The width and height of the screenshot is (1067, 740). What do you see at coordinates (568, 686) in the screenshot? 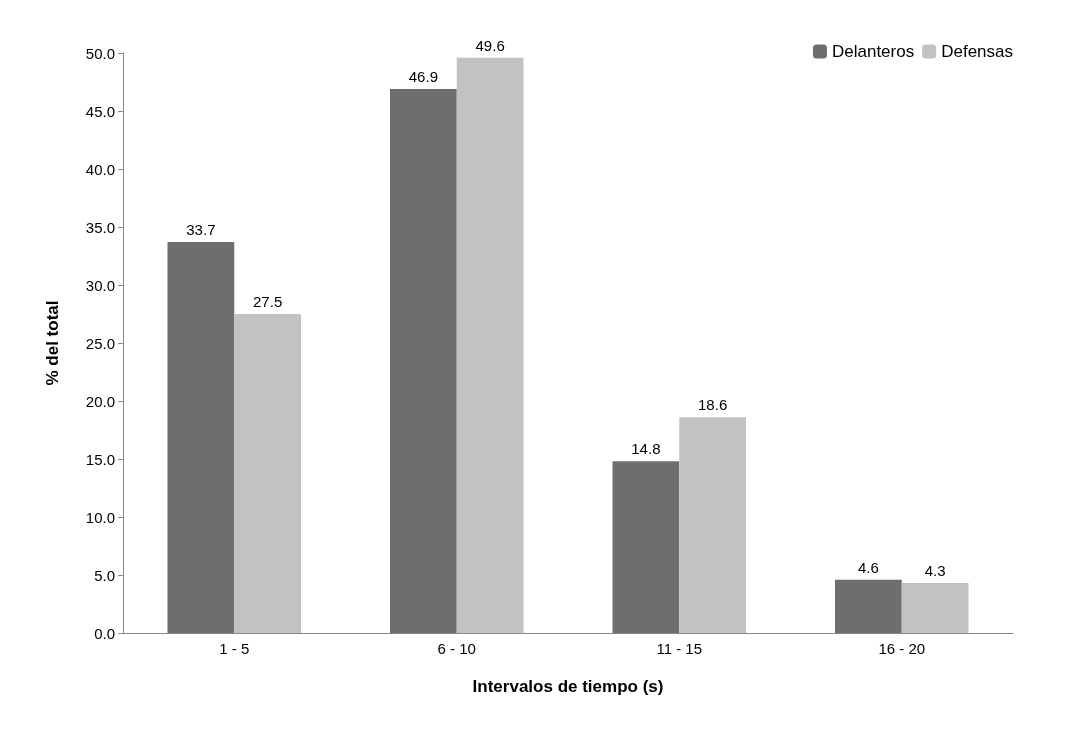
I see `x-axis-title: Intervalos de tiempo (s)` at bounding box center [568, 686].